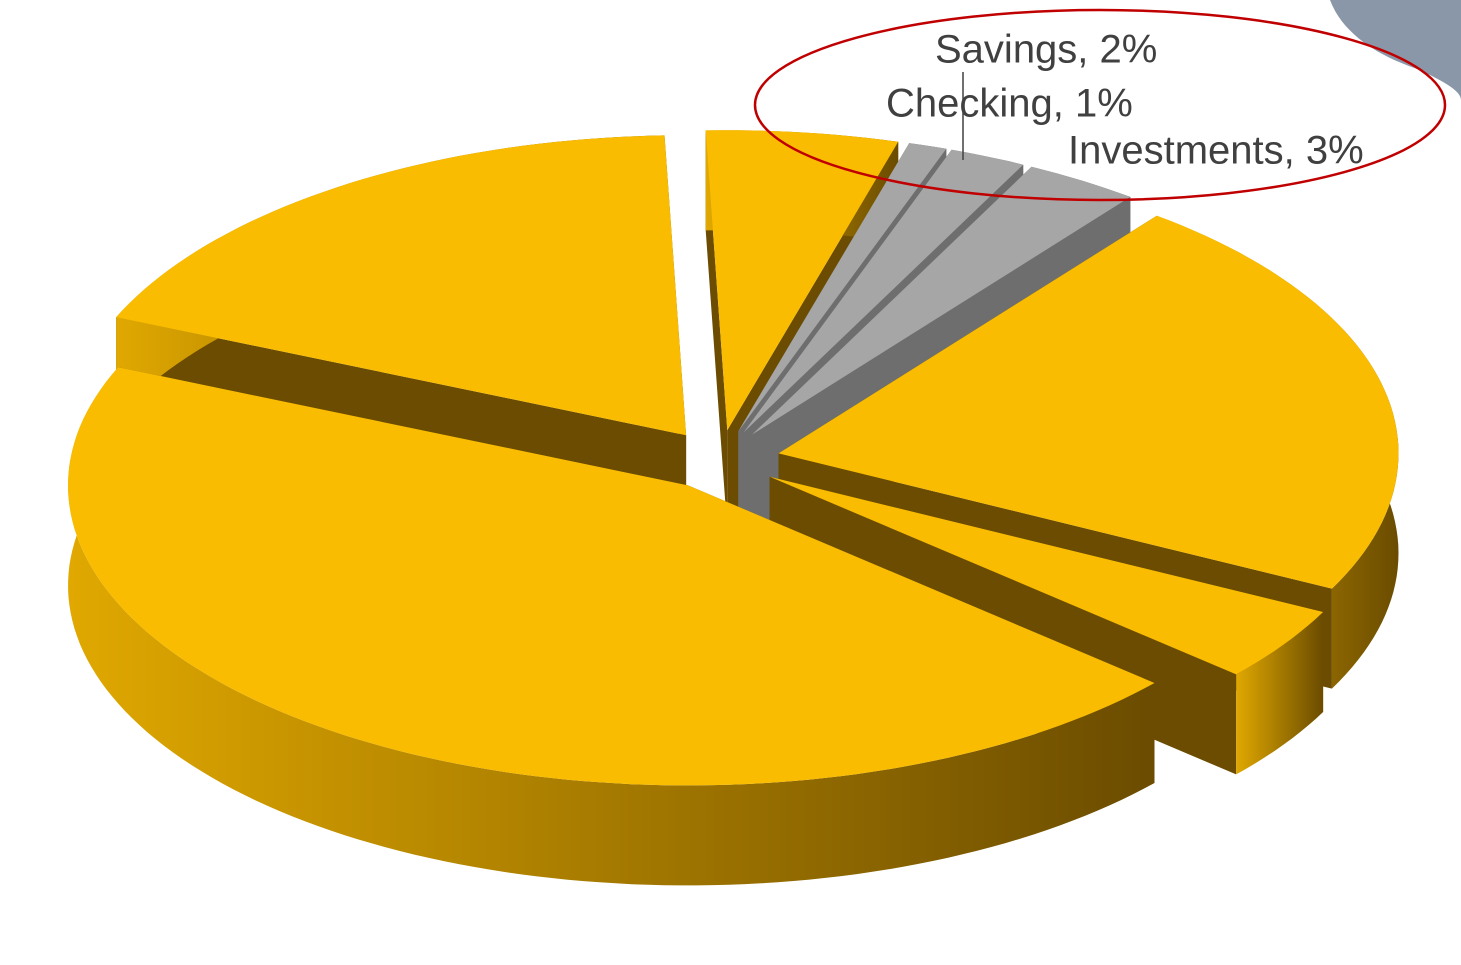 The width and height of the screenshot is (1461, 965). I want to click on data-labels: Checking, 1% Savings, 2% Investments, 3%, so click(1125, 100).